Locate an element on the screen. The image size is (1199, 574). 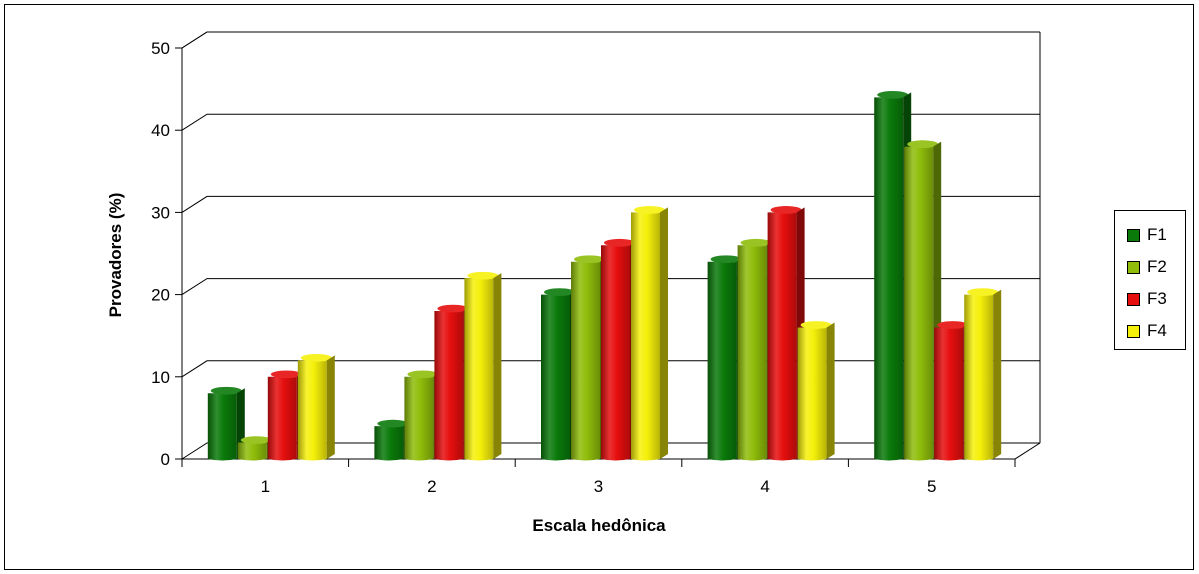
y-tick-label: 40 is located at coordinates (160, 130).